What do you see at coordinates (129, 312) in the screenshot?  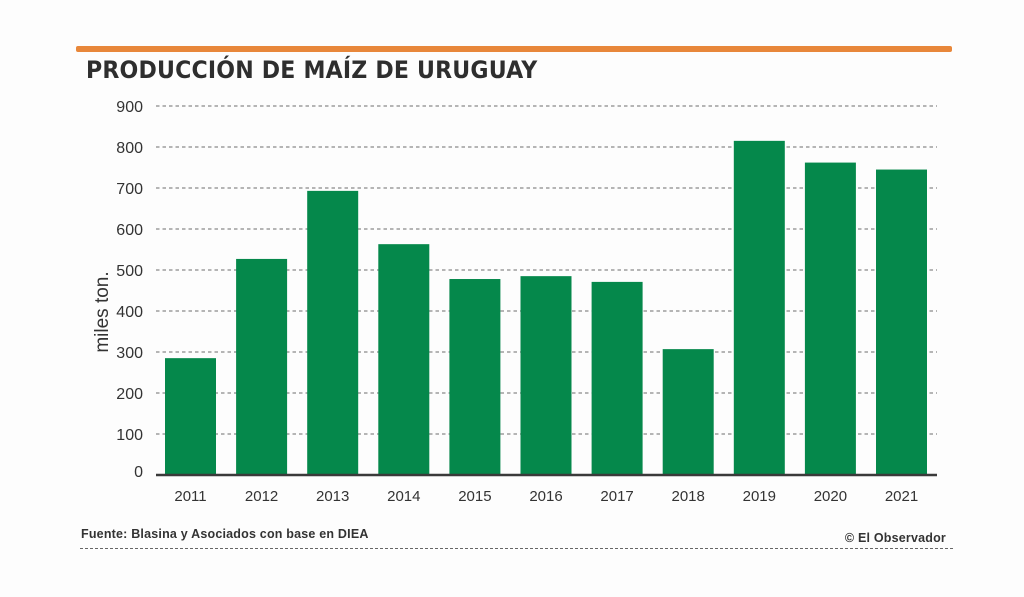 I see `y-tick-label: 400` at bounding box center [129, 312].